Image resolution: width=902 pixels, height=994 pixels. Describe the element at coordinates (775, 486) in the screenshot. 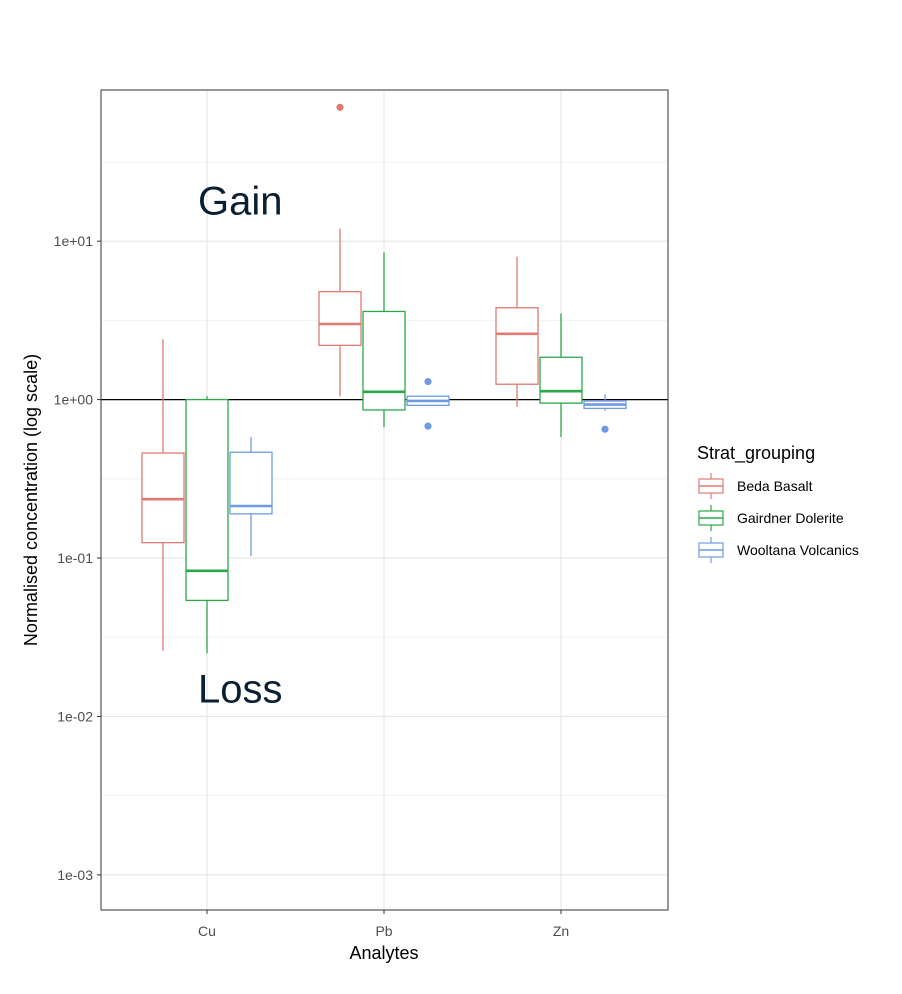

I see `legend-label: Beda Basalt` at that location.